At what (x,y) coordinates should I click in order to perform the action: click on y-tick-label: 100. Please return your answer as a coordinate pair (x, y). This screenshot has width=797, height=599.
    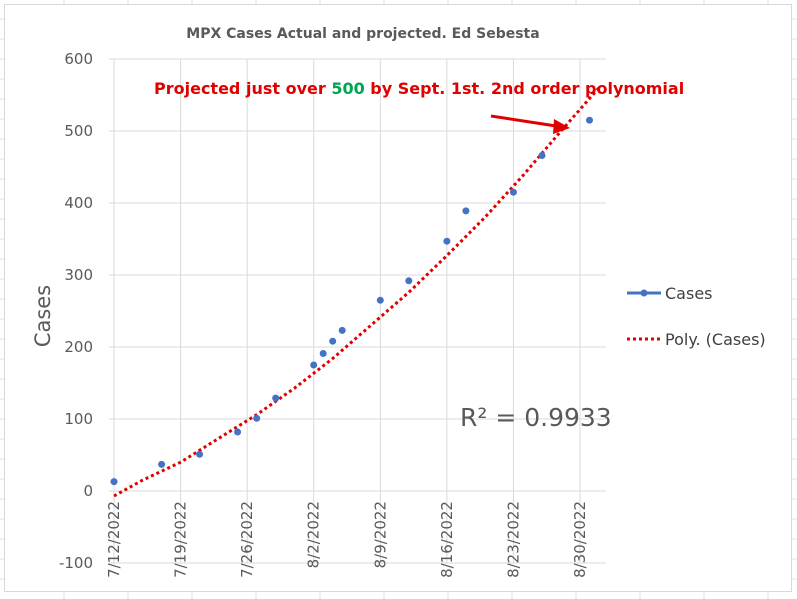
    Looking at the image, I should click on (78, 419).